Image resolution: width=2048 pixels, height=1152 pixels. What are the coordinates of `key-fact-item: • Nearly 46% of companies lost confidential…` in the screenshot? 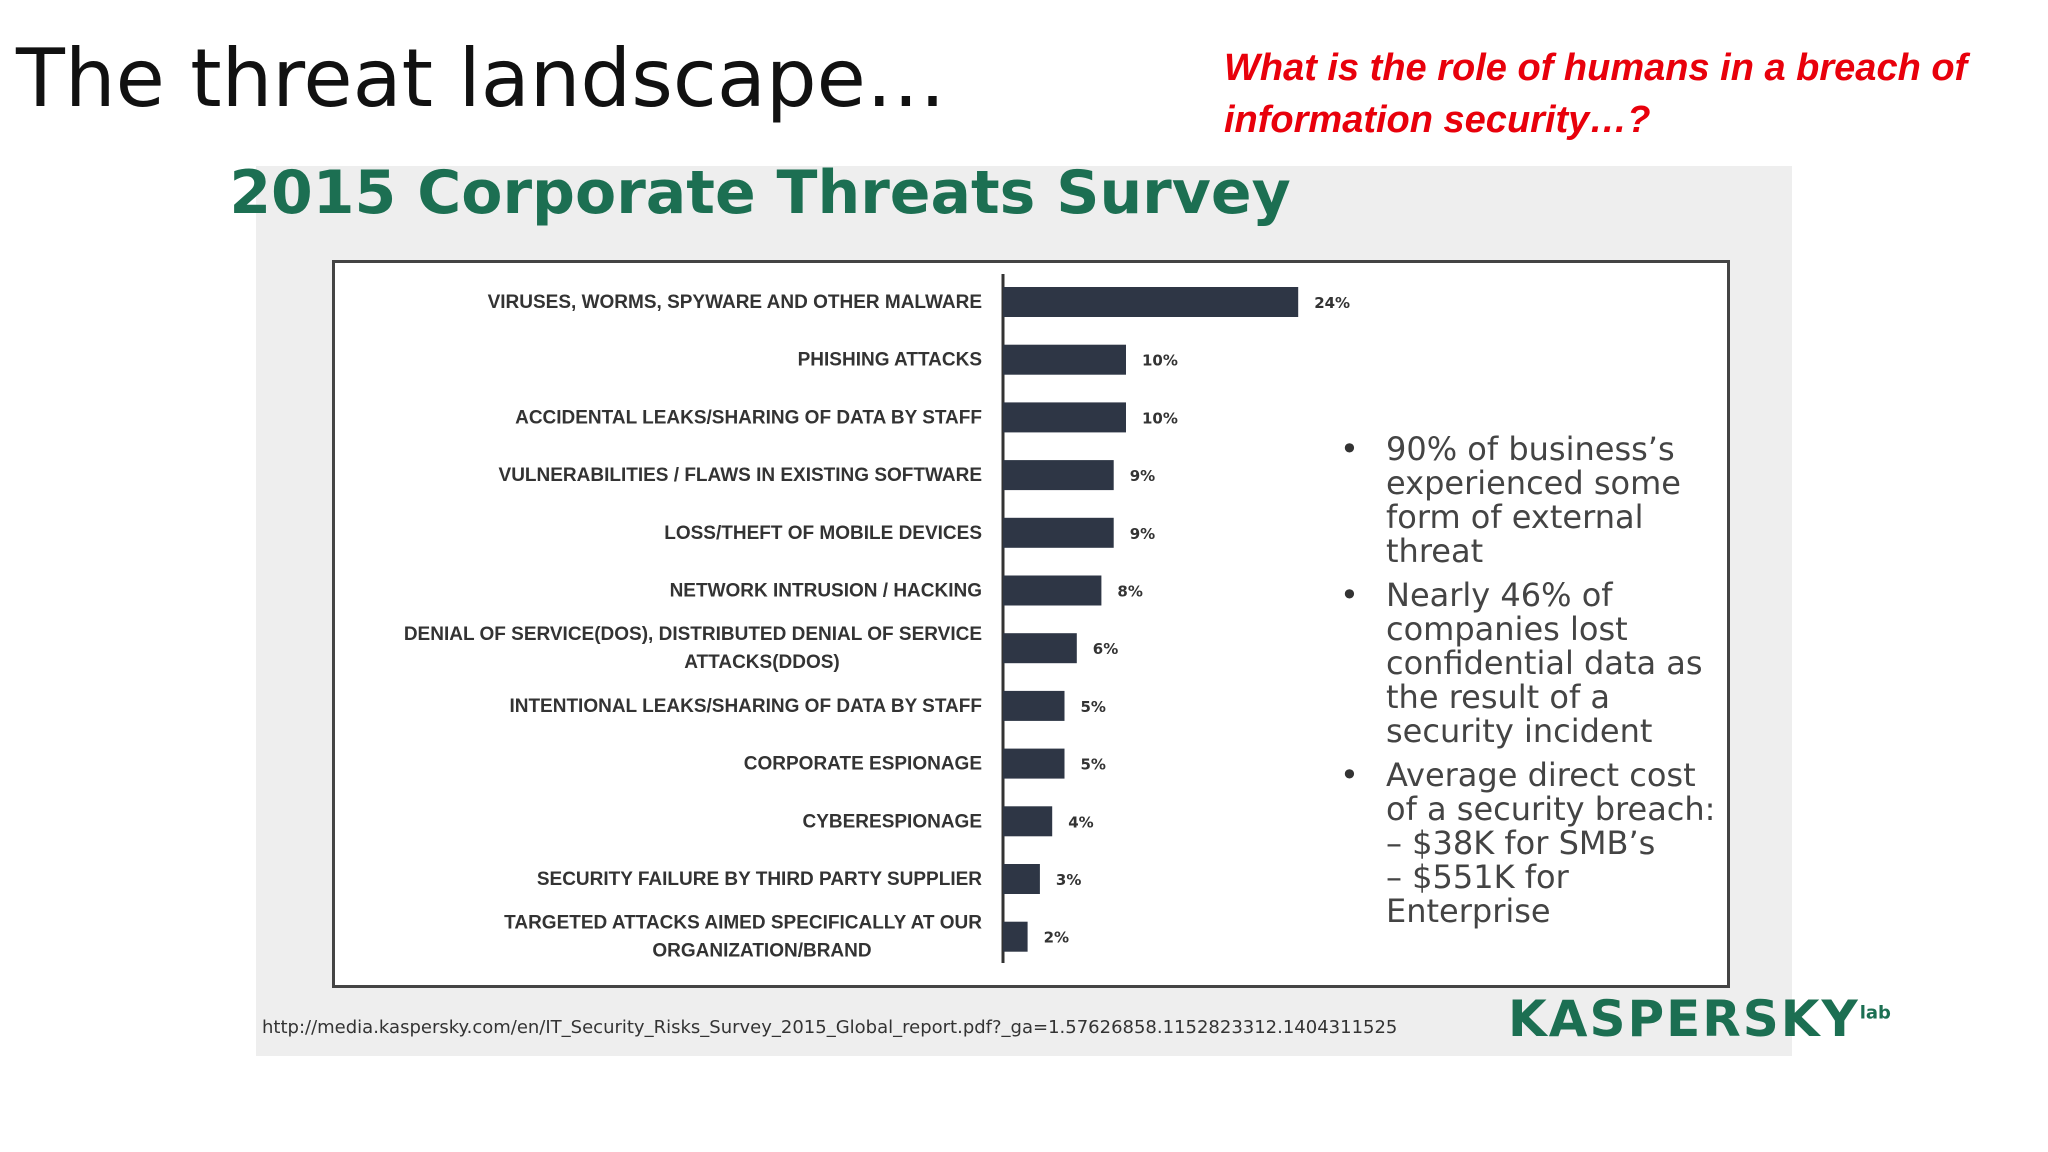 It's located at (1540, 663).